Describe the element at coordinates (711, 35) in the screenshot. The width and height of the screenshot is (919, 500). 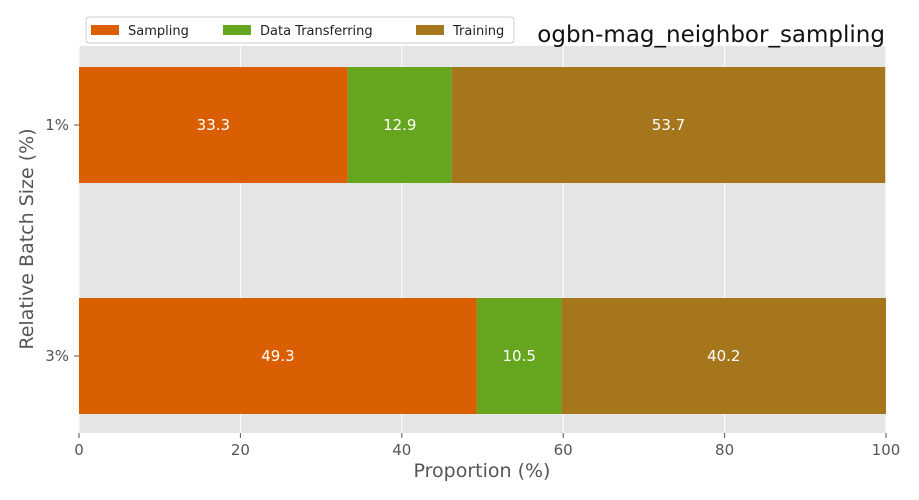
I see `chart-title: ogbn-mag_neighbor_sampling` at that location.